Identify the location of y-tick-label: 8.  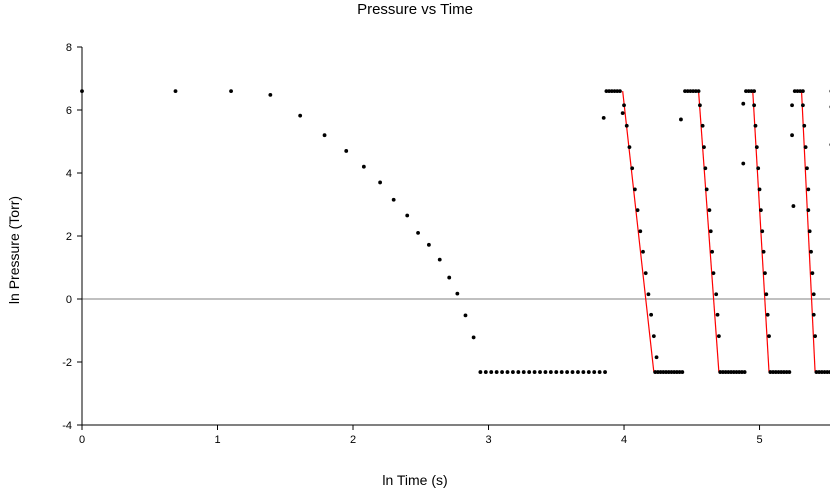
(69, 48).